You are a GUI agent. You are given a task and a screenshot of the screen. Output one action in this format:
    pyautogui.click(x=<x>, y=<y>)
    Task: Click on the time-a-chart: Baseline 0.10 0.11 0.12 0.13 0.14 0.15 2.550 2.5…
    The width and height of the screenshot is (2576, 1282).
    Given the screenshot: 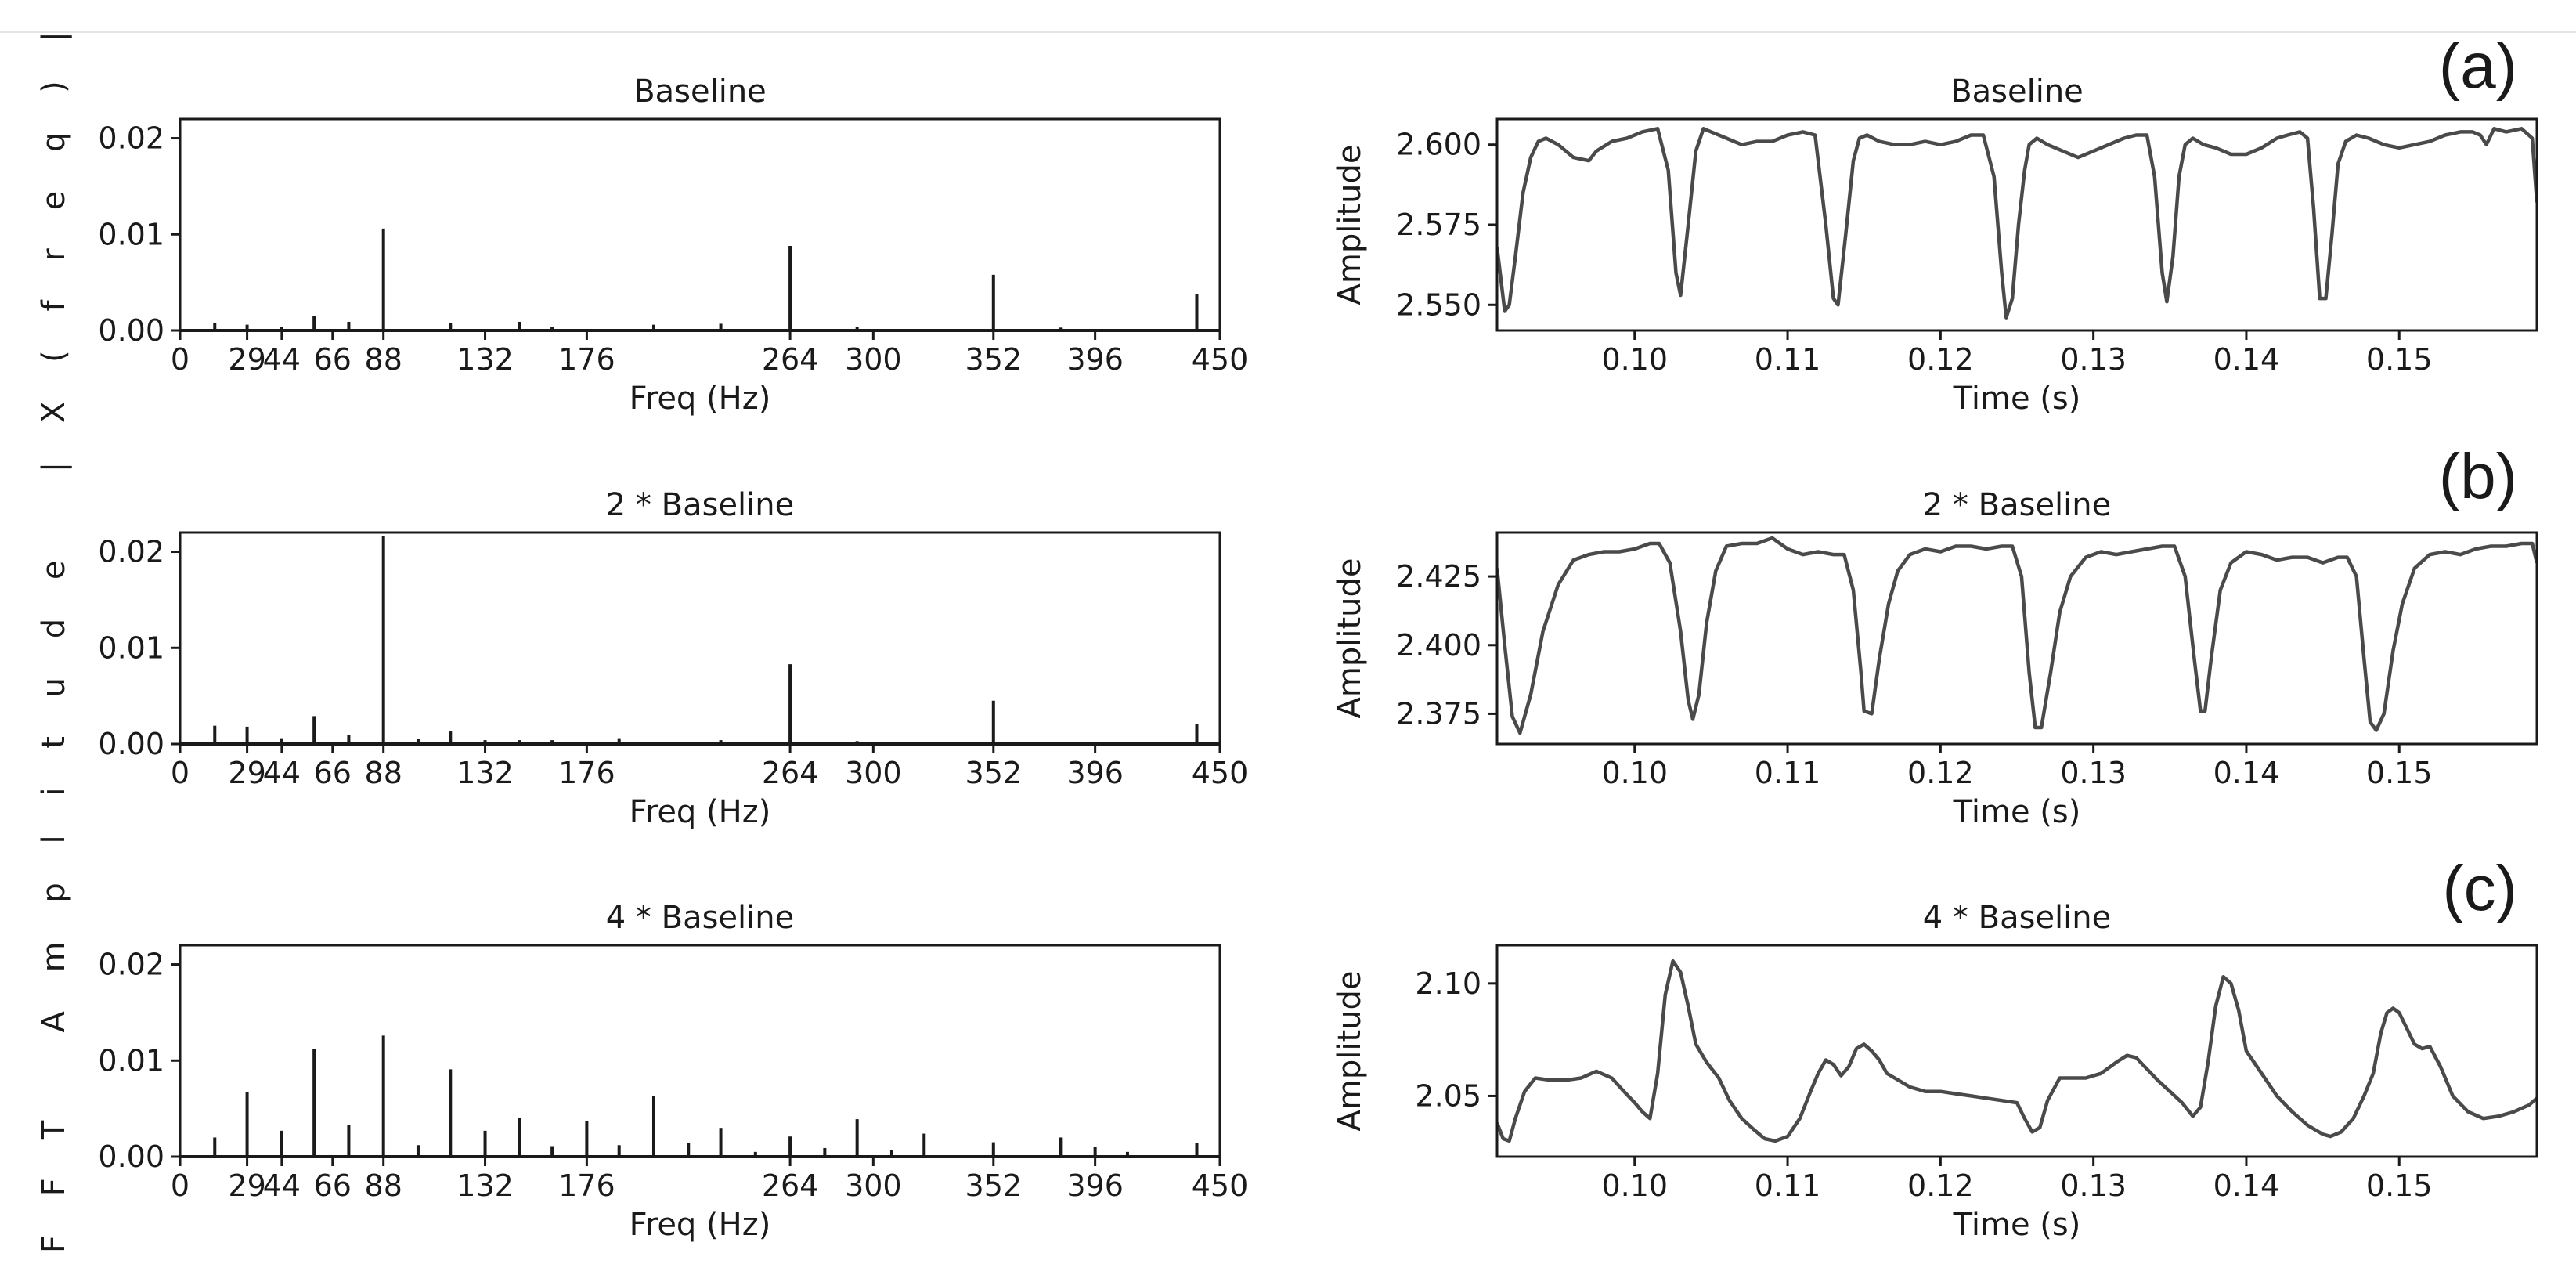 What is the action you would take?
    pyautogui.click(x=1935, y=245)
    